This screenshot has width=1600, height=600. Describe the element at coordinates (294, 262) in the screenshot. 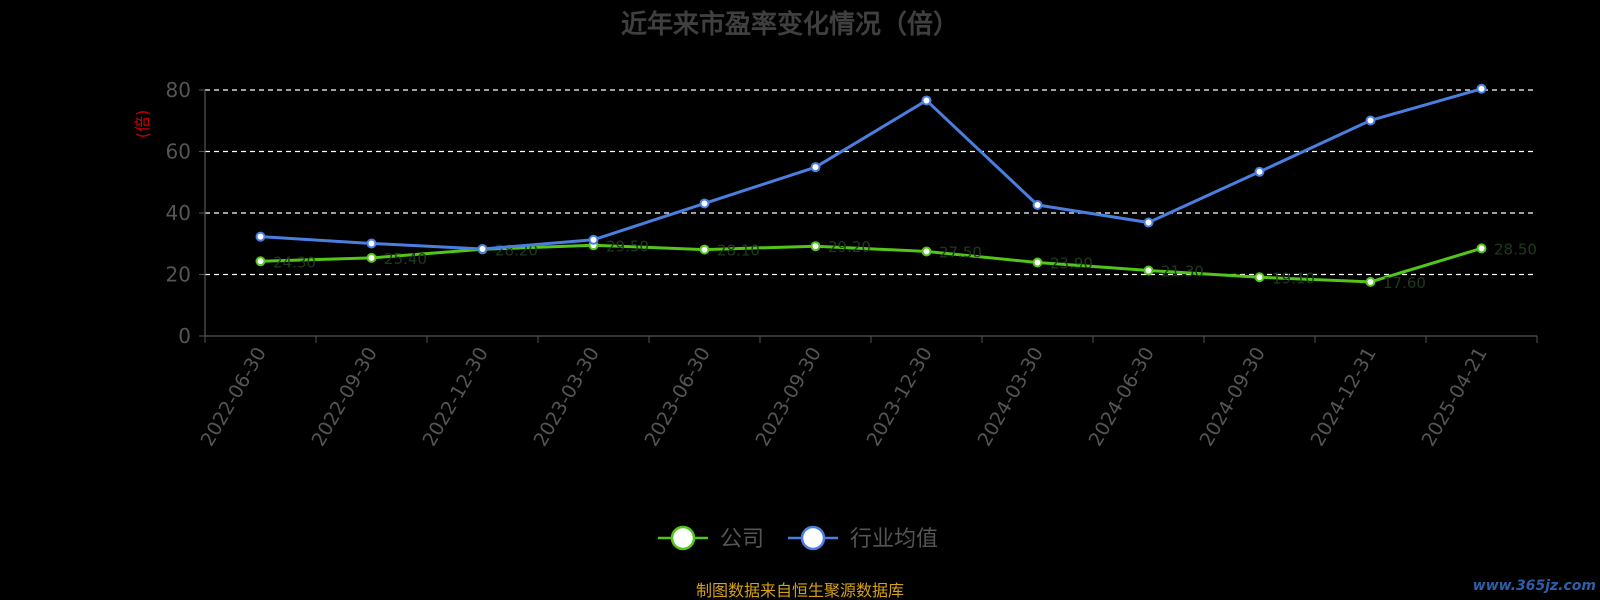

I see `data-label: 24.30` at that location.